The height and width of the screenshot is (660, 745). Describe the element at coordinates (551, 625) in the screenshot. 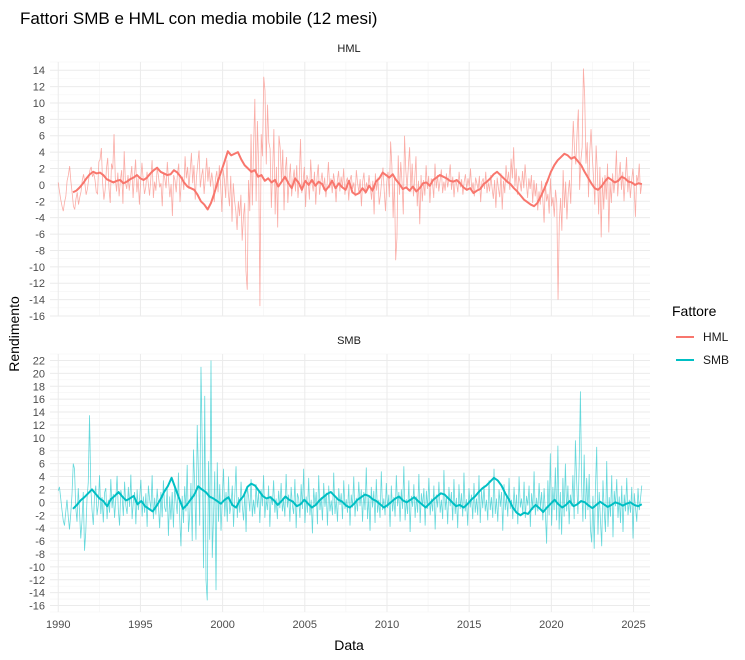

I see `x-tick-label: 2020` at that location.